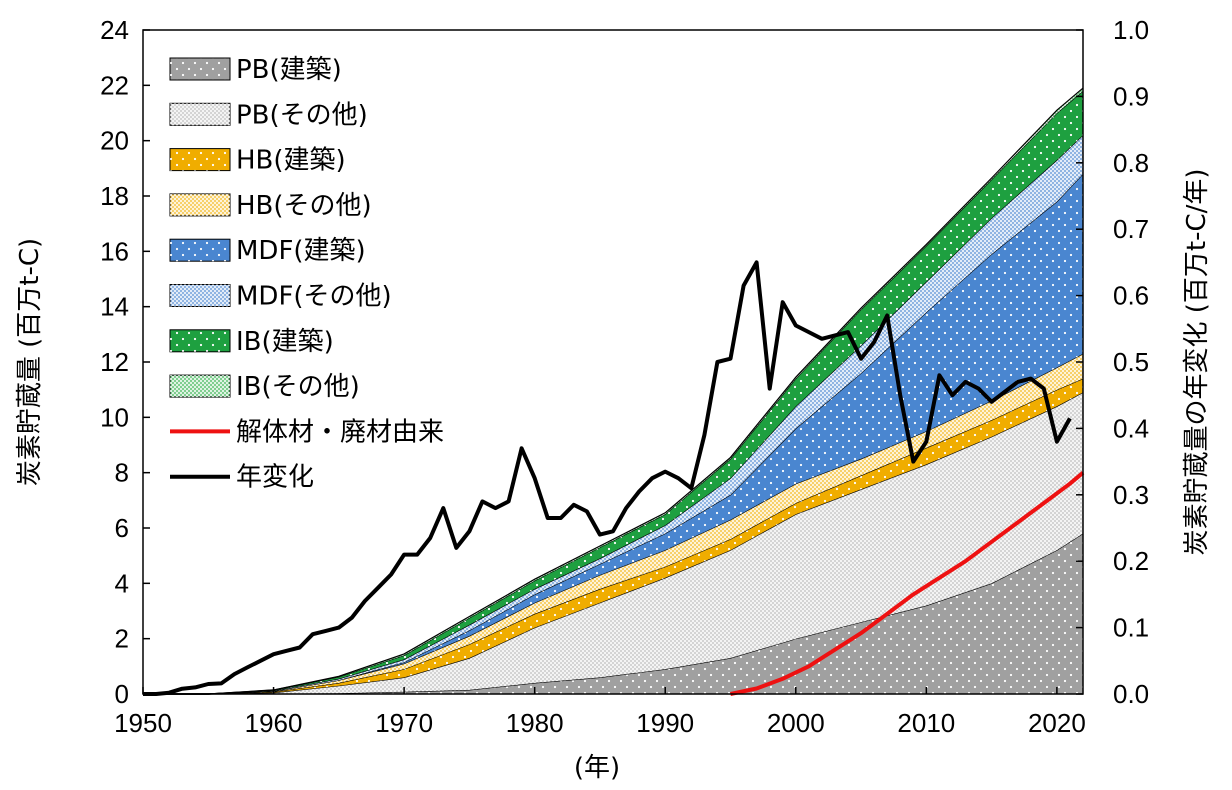 The height and width of the screenshot is (790, 1232). Describe the element at coordinates (274, 723) in the screenshot. I see `x-tick-label: 1960` at that location.